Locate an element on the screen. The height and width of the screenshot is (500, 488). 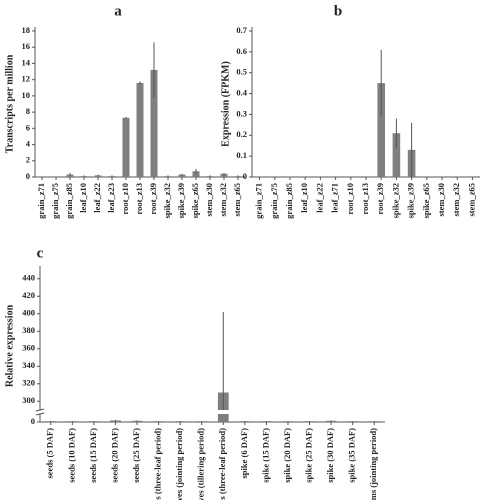
y-tick-label: 0.5 is located at coordinates (241, 72).